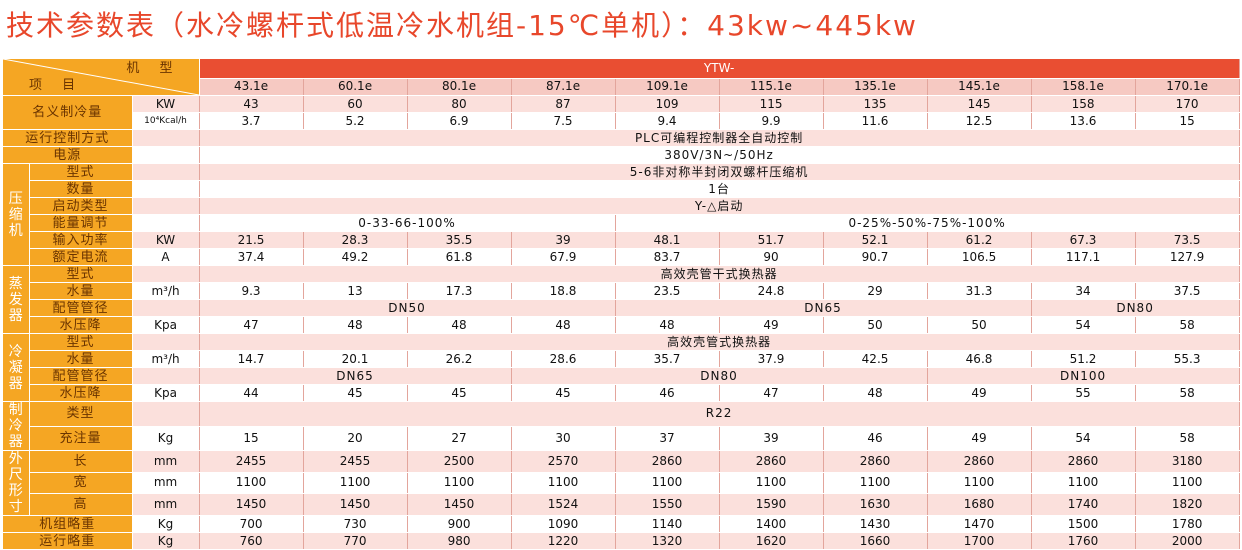 This screenshot has height=550, width=1242. What do you see at coordinates (355, 291) in the screenshot?
I see `evap-flow-value: 13` at bounding box center [355, 291].